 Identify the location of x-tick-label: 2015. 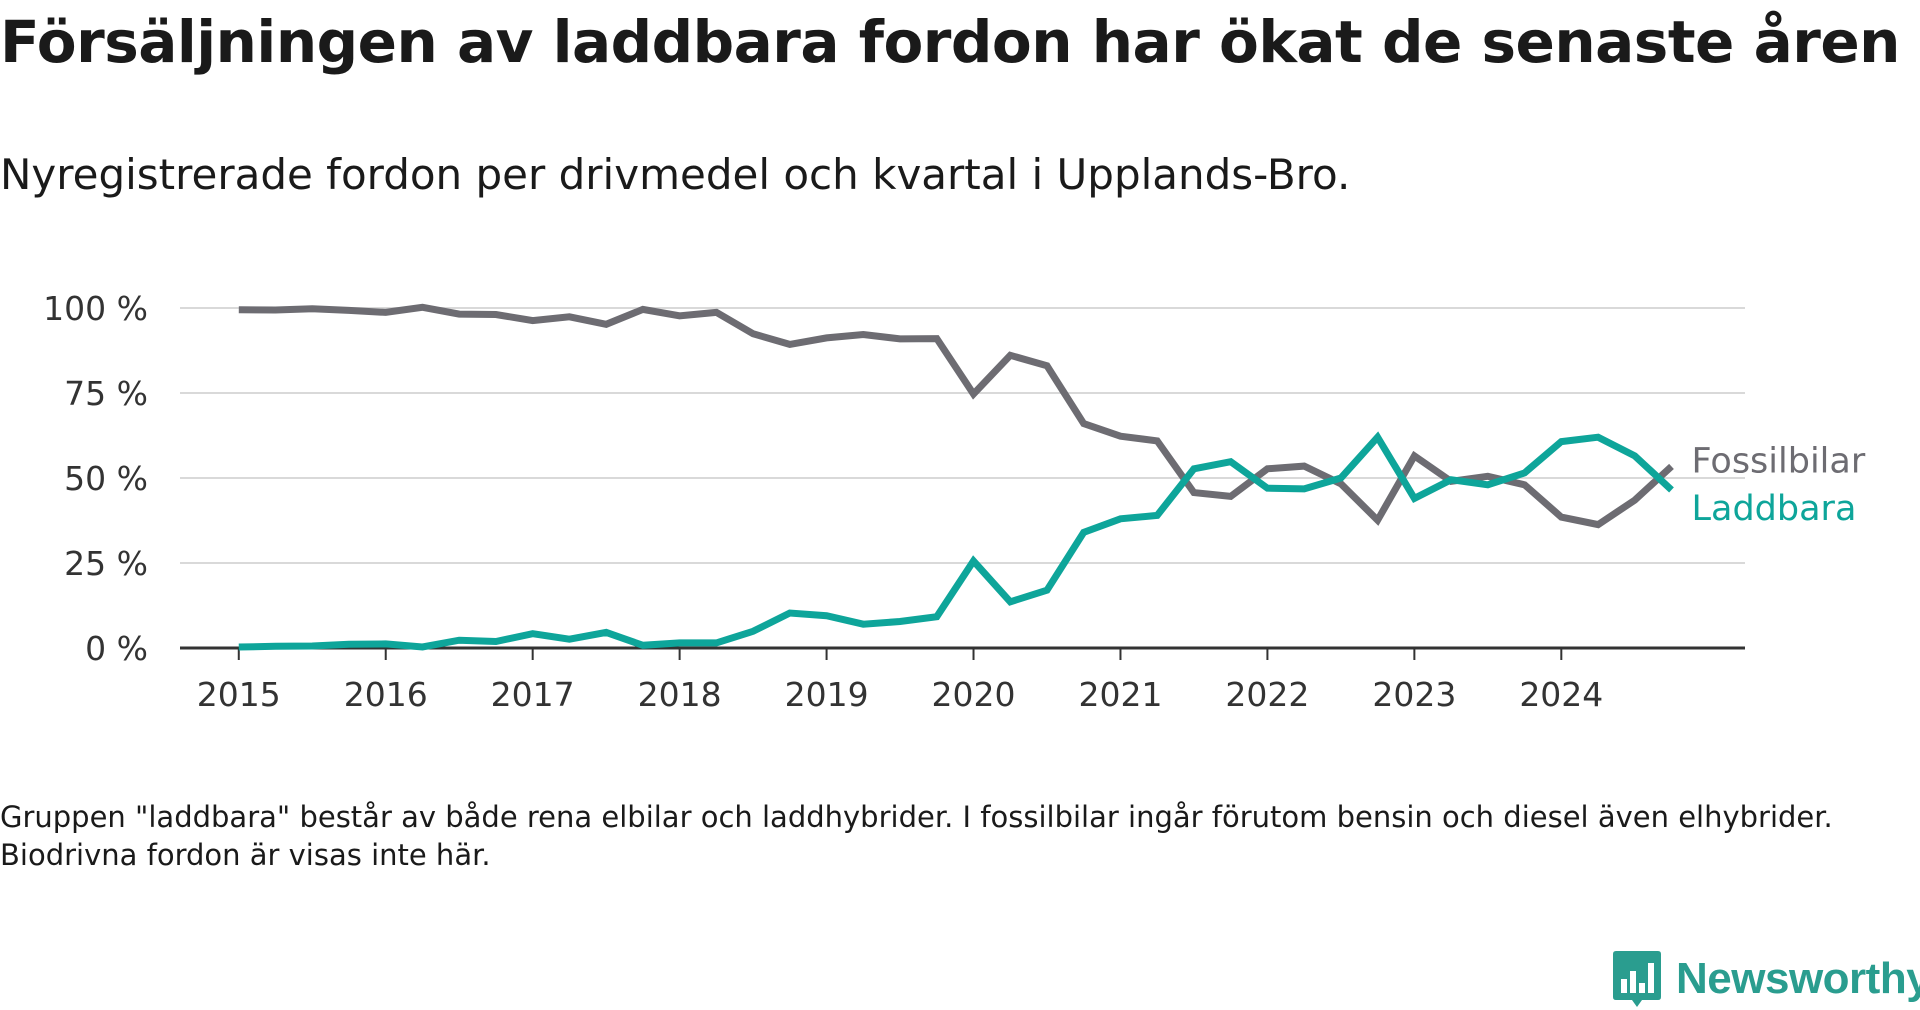
(239, 694).